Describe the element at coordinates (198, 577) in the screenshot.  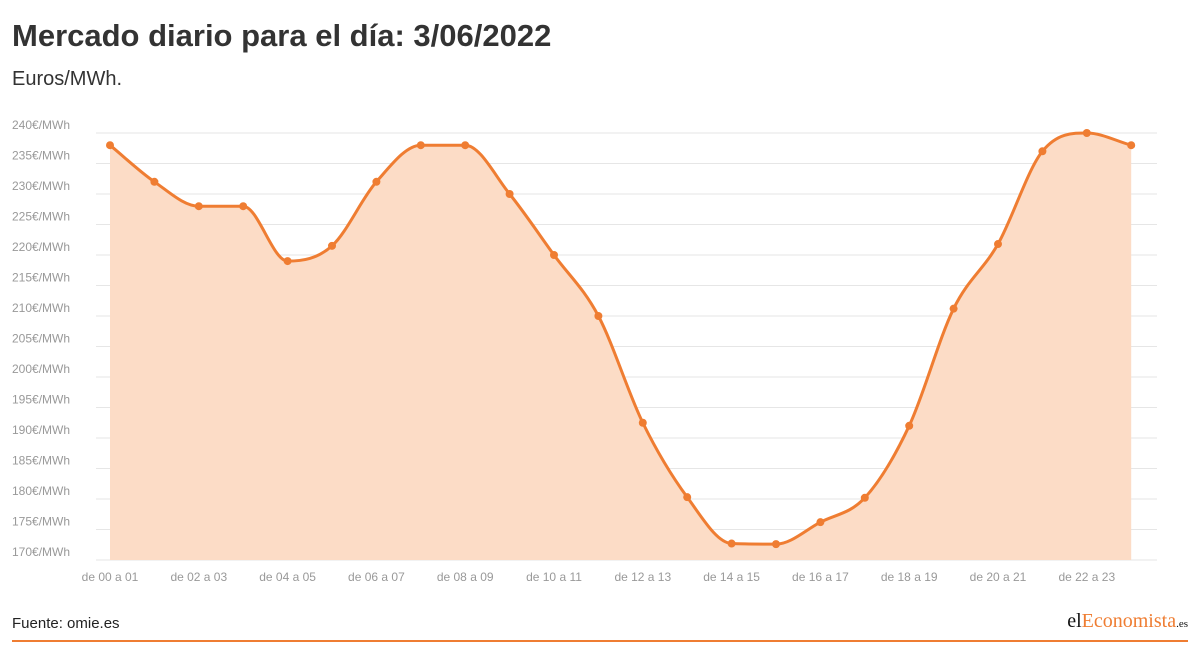
I see `x-tick-label: de 02 a 03` at that location.